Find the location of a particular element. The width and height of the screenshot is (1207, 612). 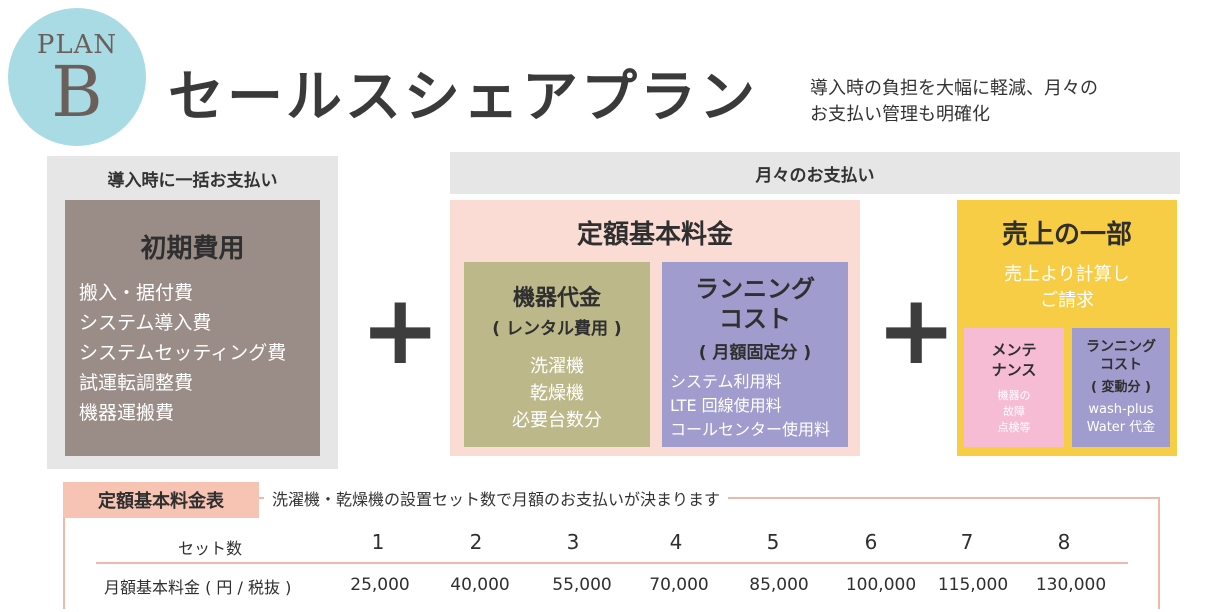

list-item: システム導入費 is located at coordinates (145, 323).